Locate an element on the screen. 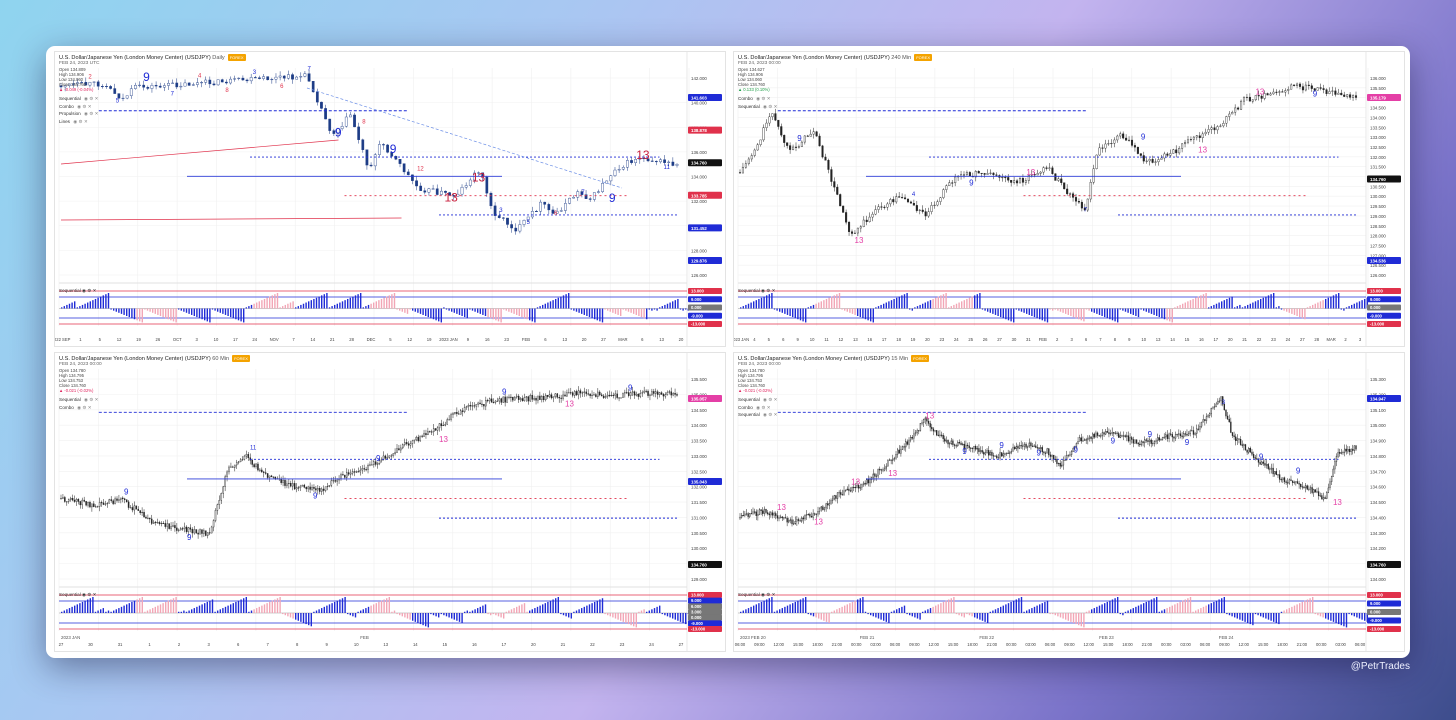 This screenshot has width=1456, height=720. time-axis-label: 19 is located at coordinates (913, 339).